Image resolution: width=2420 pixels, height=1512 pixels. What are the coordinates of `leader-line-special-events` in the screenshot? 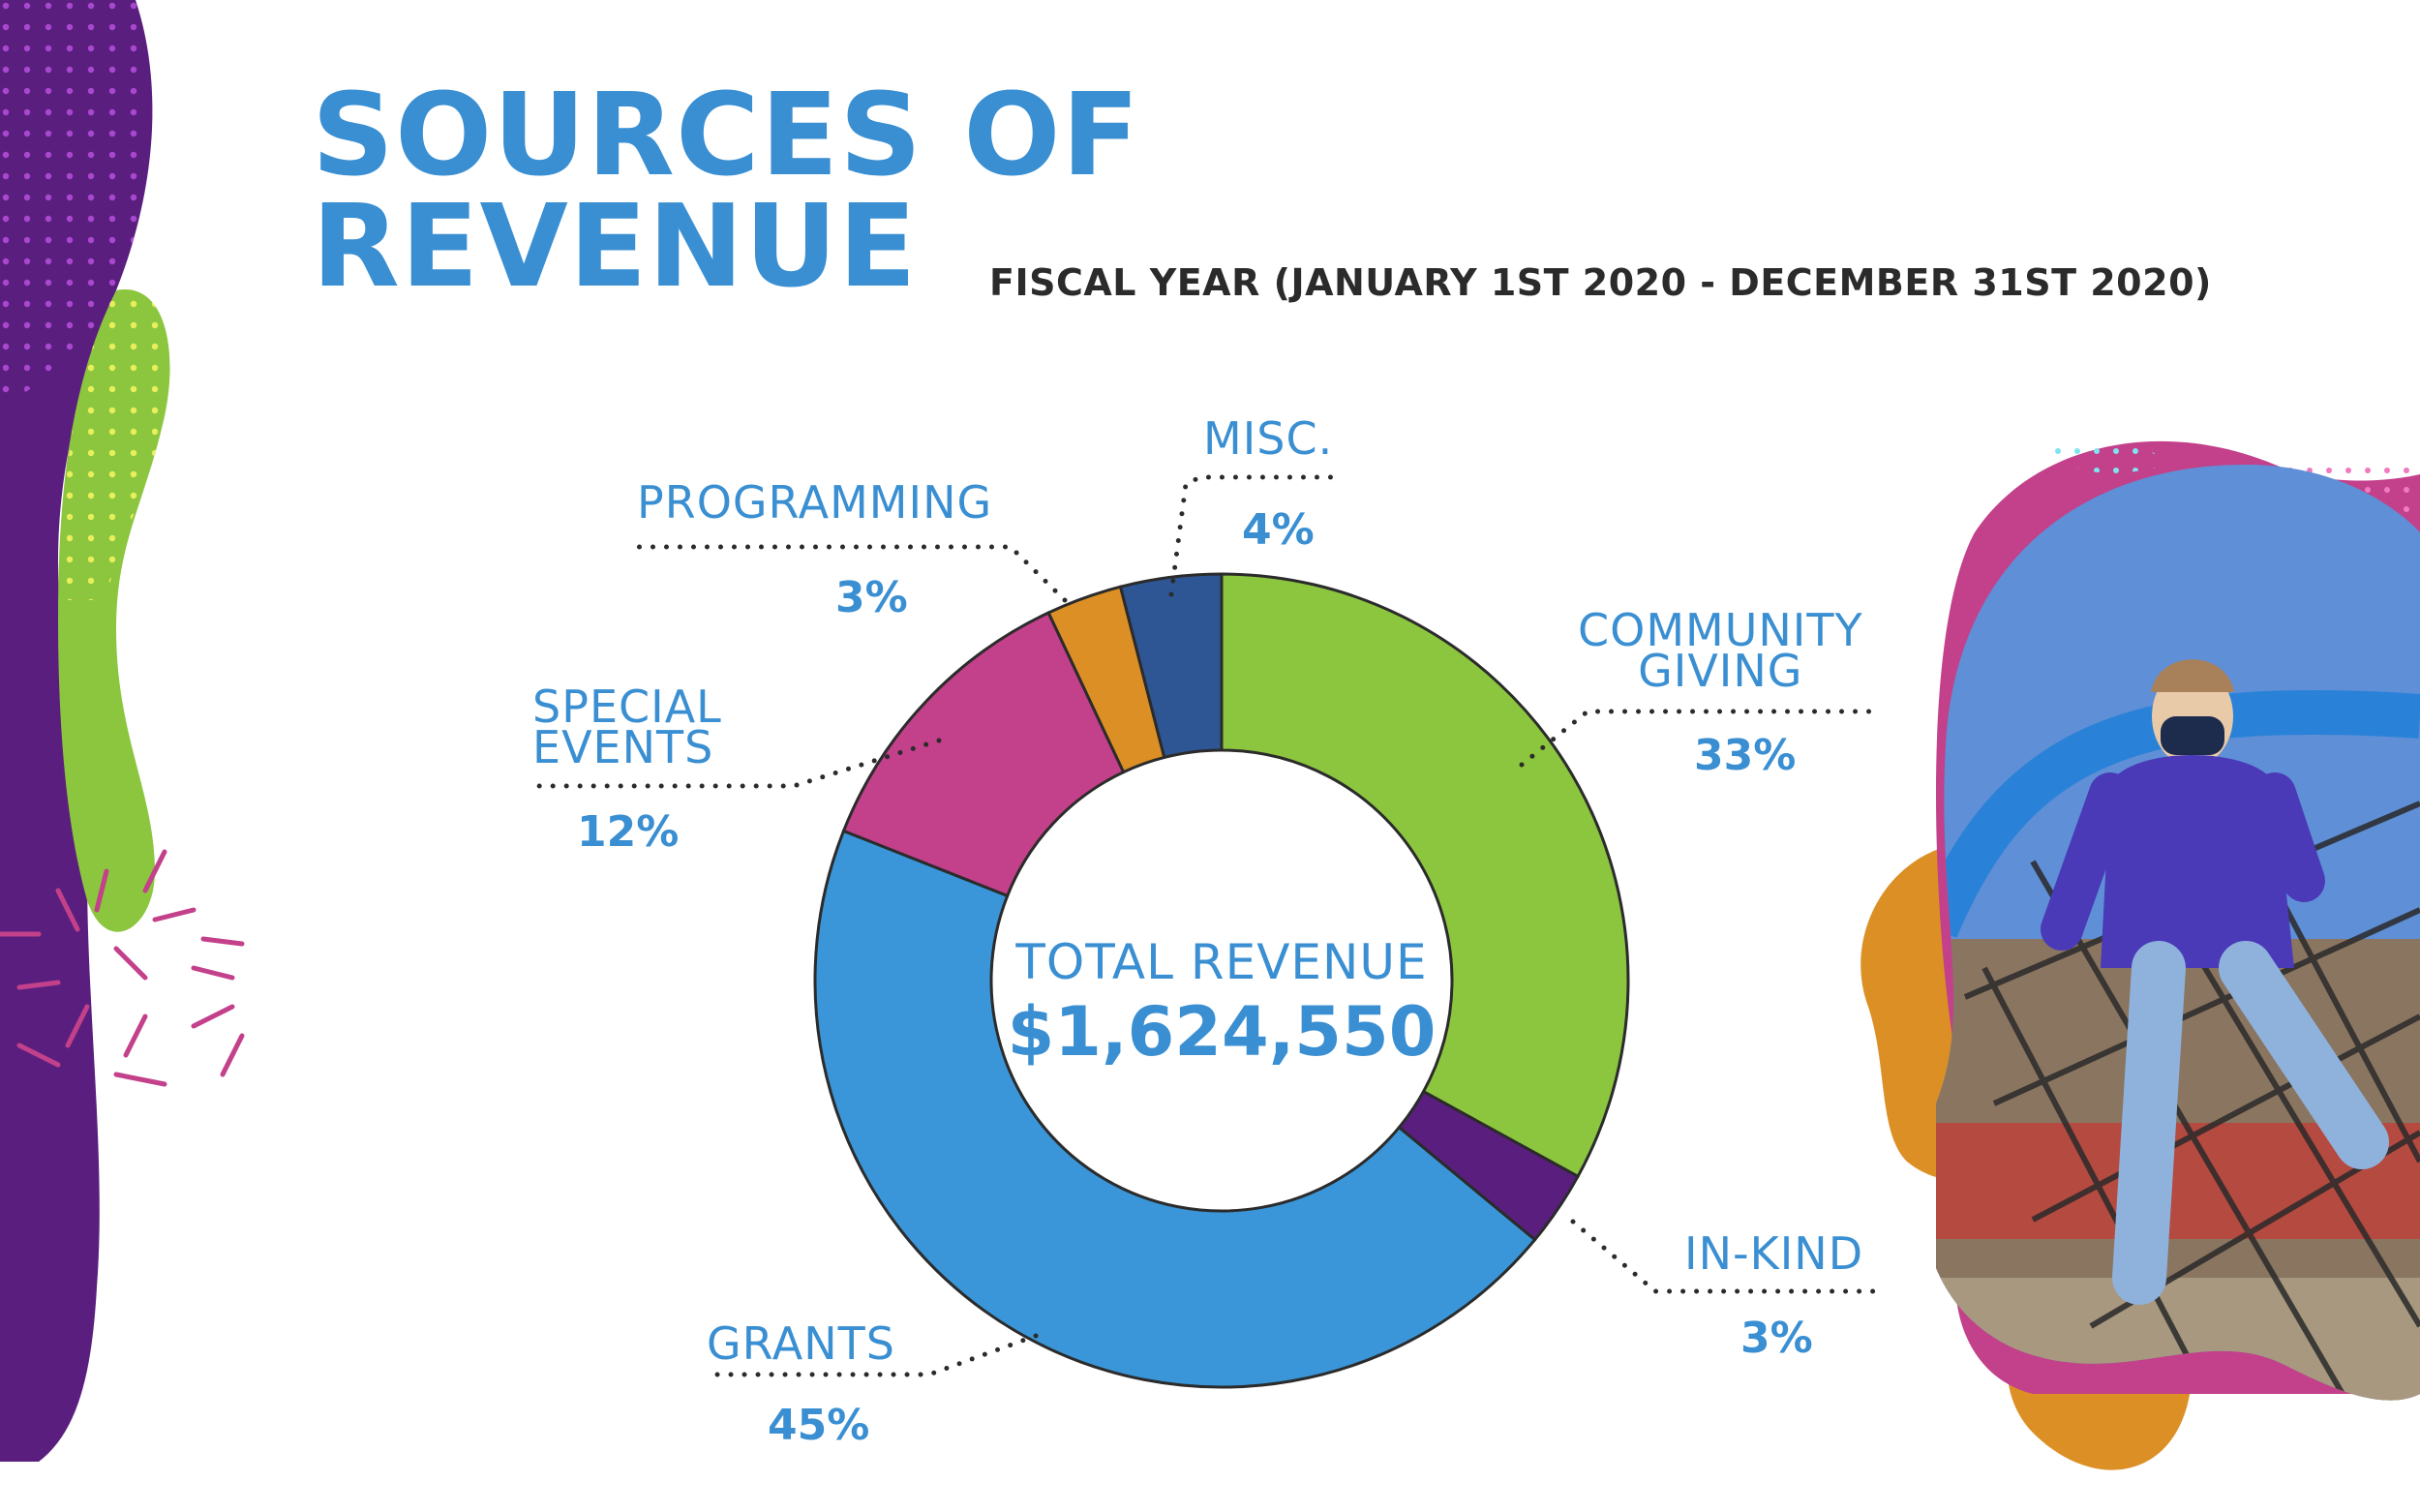 It's located at (738, 763).